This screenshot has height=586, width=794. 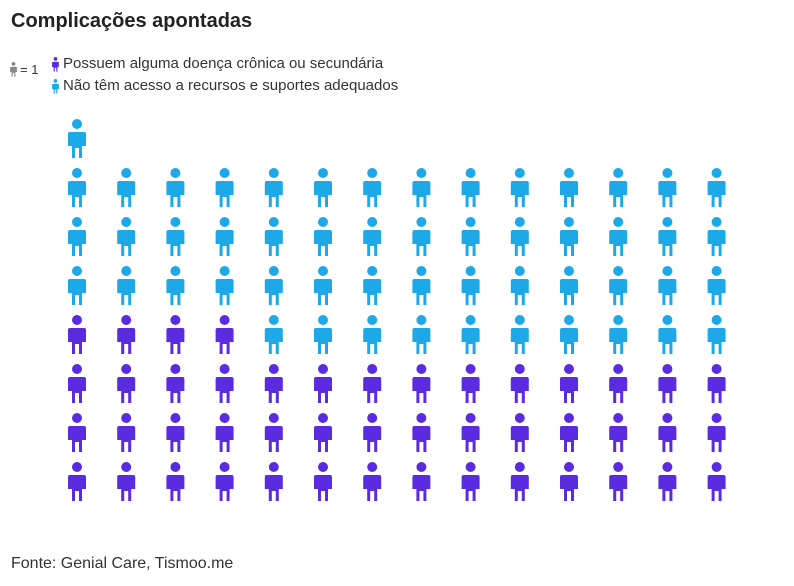 I want to click on scale-note: = 1, so click(x=24, y=69).